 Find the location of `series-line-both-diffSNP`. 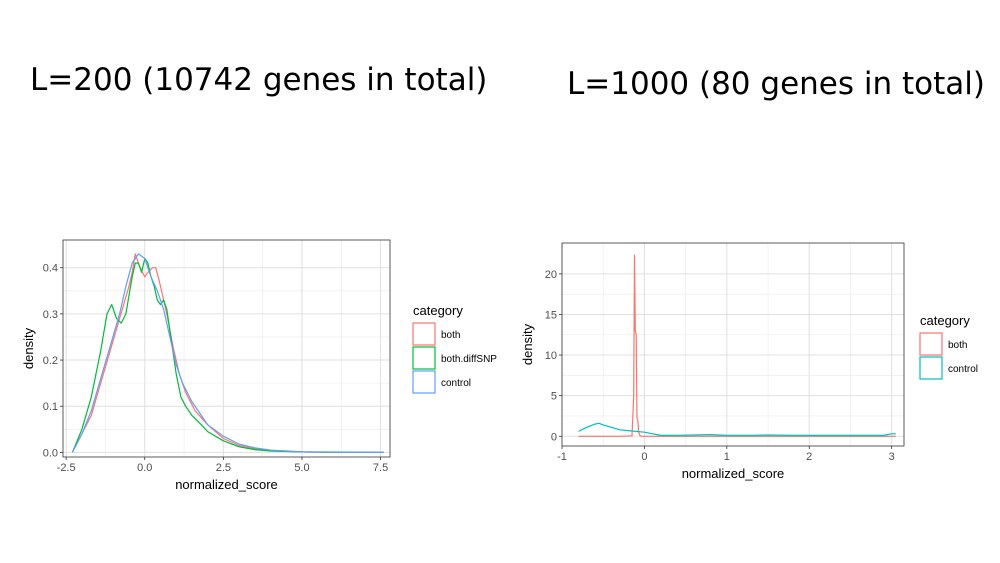

series-line-both-diffSNP is located at coordinates (227, 355).